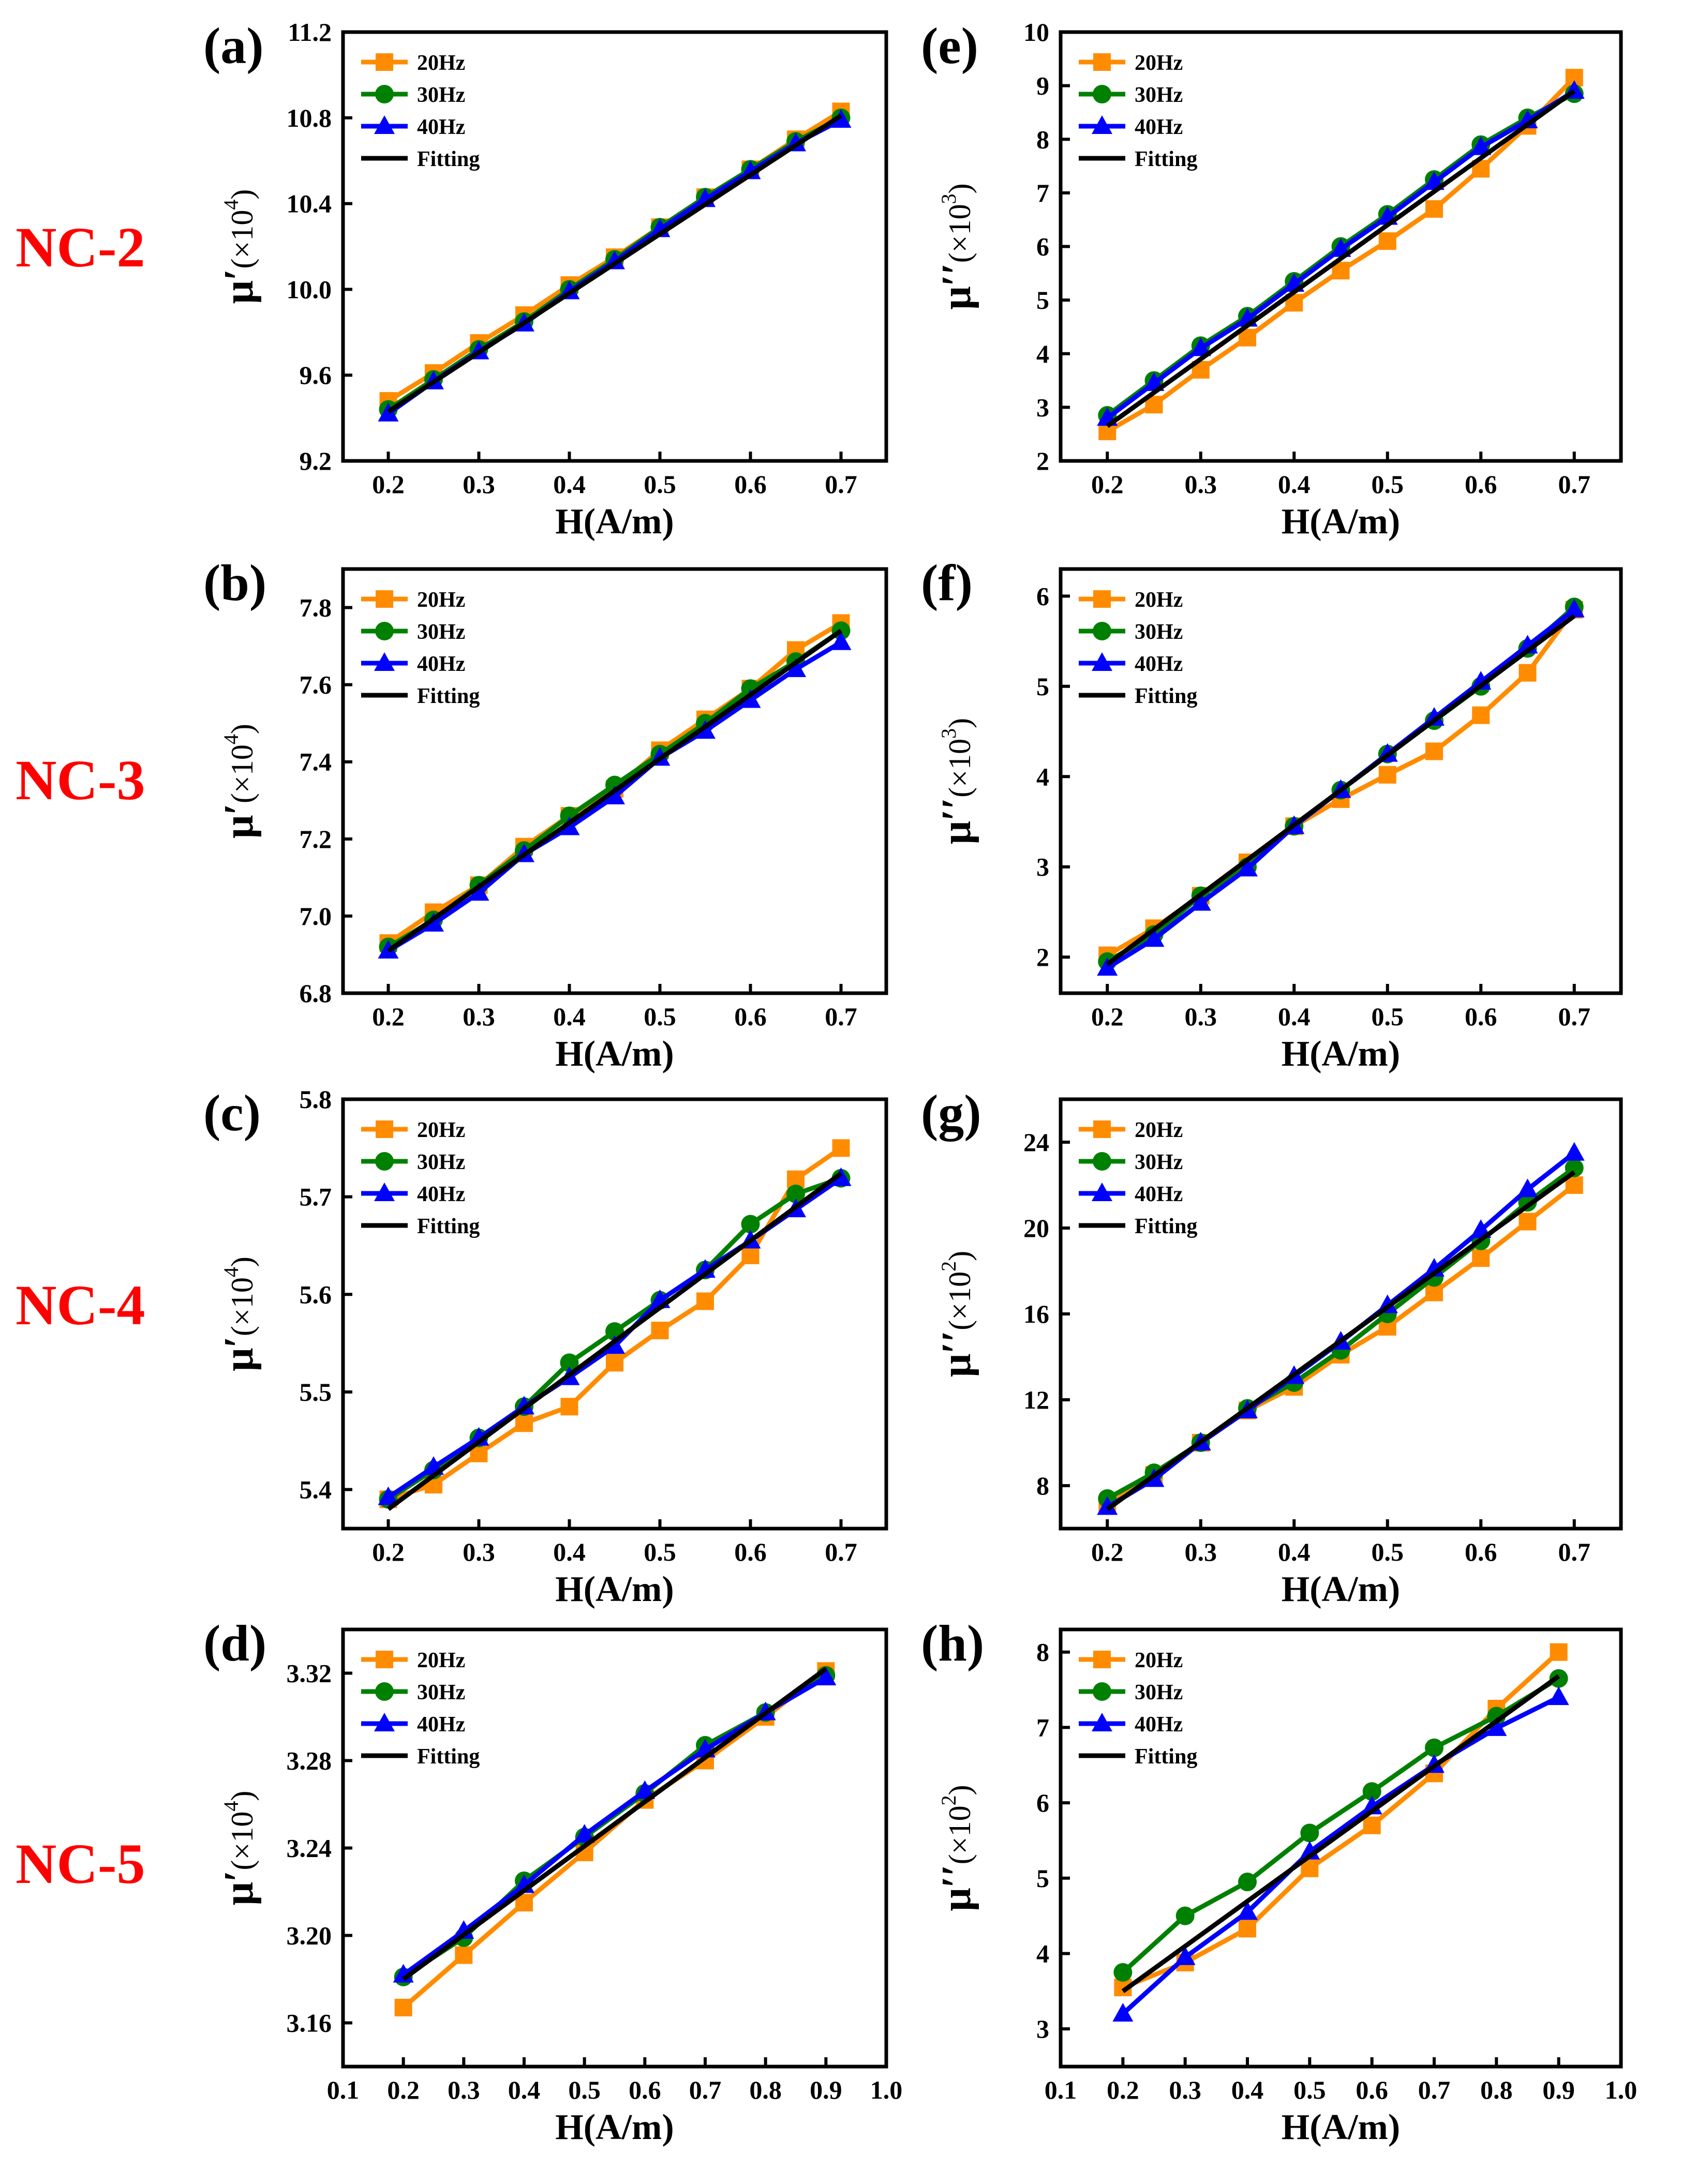 The image size is (1682, 2184). What do you see at coordinates (1340, 1855) in the screenshot?
I see `series-line-40Hz` at bounding box center [1340, 1855].